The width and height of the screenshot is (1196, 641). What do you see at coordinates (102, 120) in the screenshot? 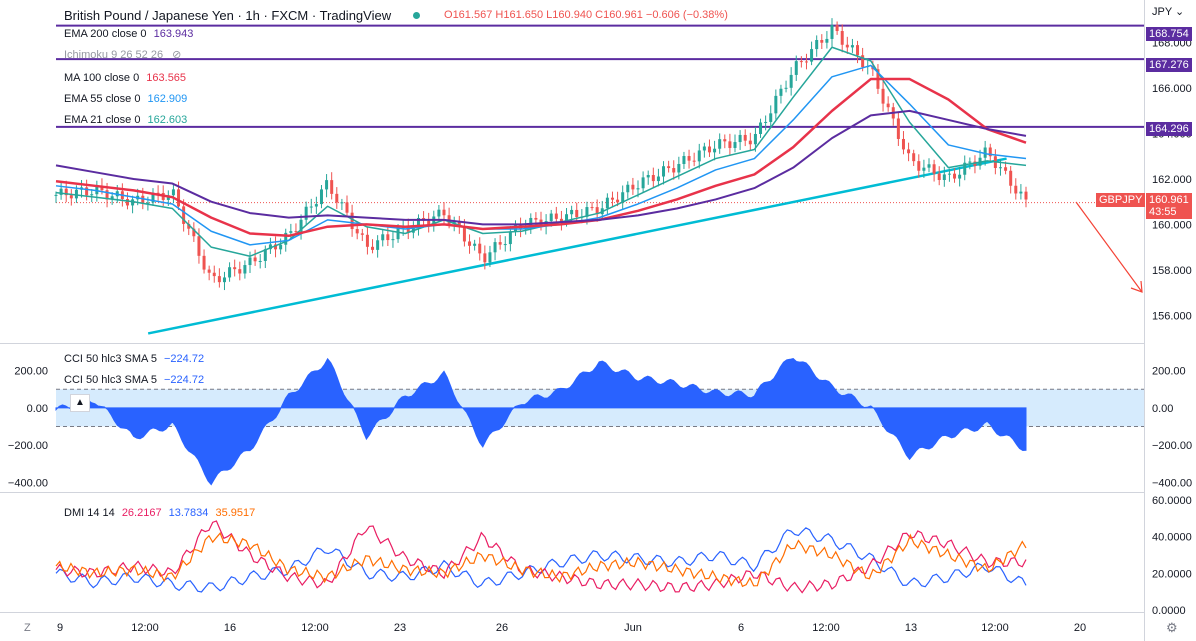
I see `indicator-label: EMA 21 close 0` at bounding box center [102, 120].